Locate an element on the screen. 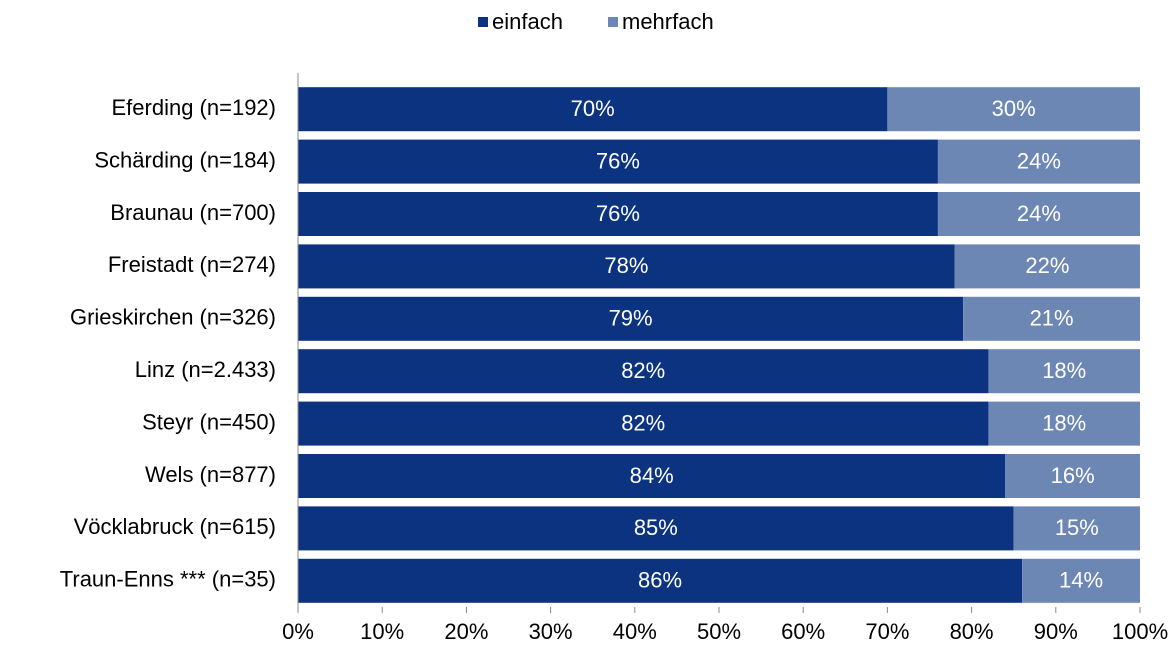  data-label: 86% is located at coordinates (660, 580).